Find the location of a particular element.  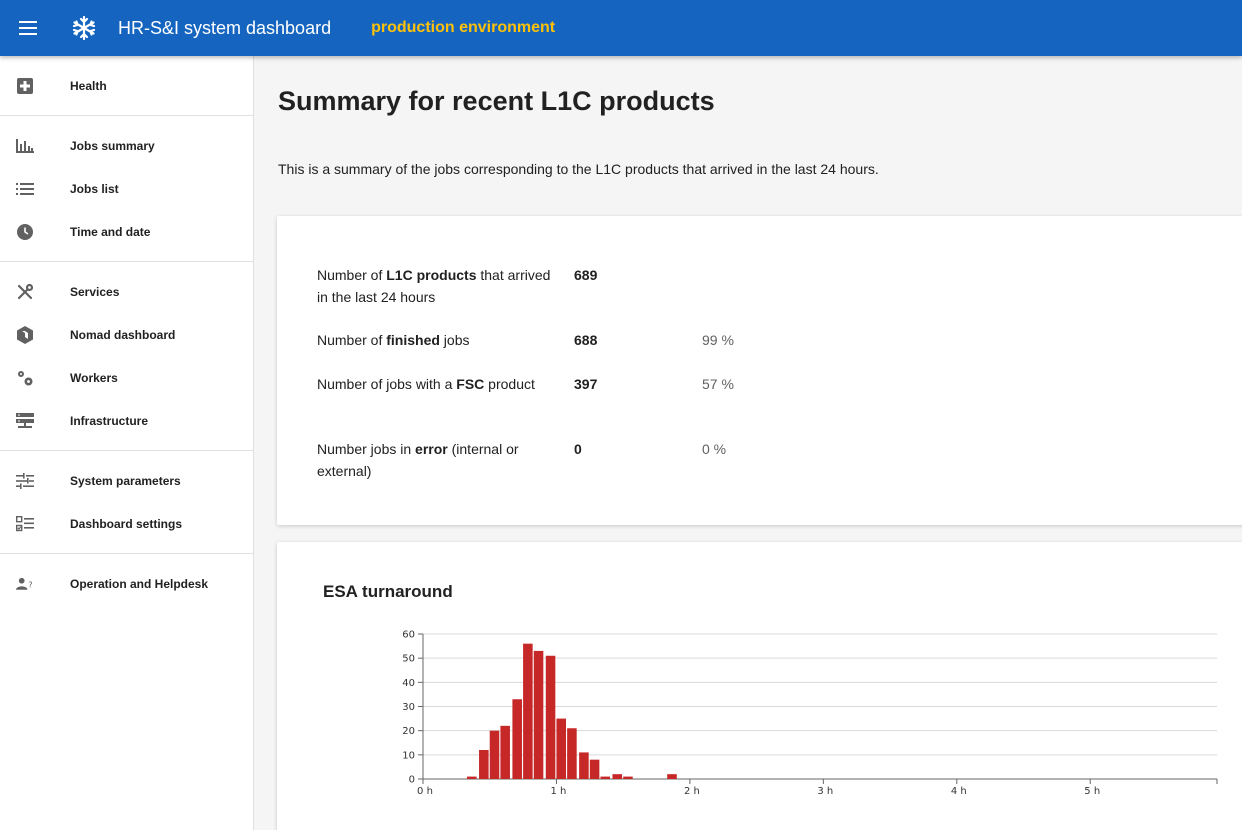

stat-percent: 57 % is located at coordinates (718, 384).